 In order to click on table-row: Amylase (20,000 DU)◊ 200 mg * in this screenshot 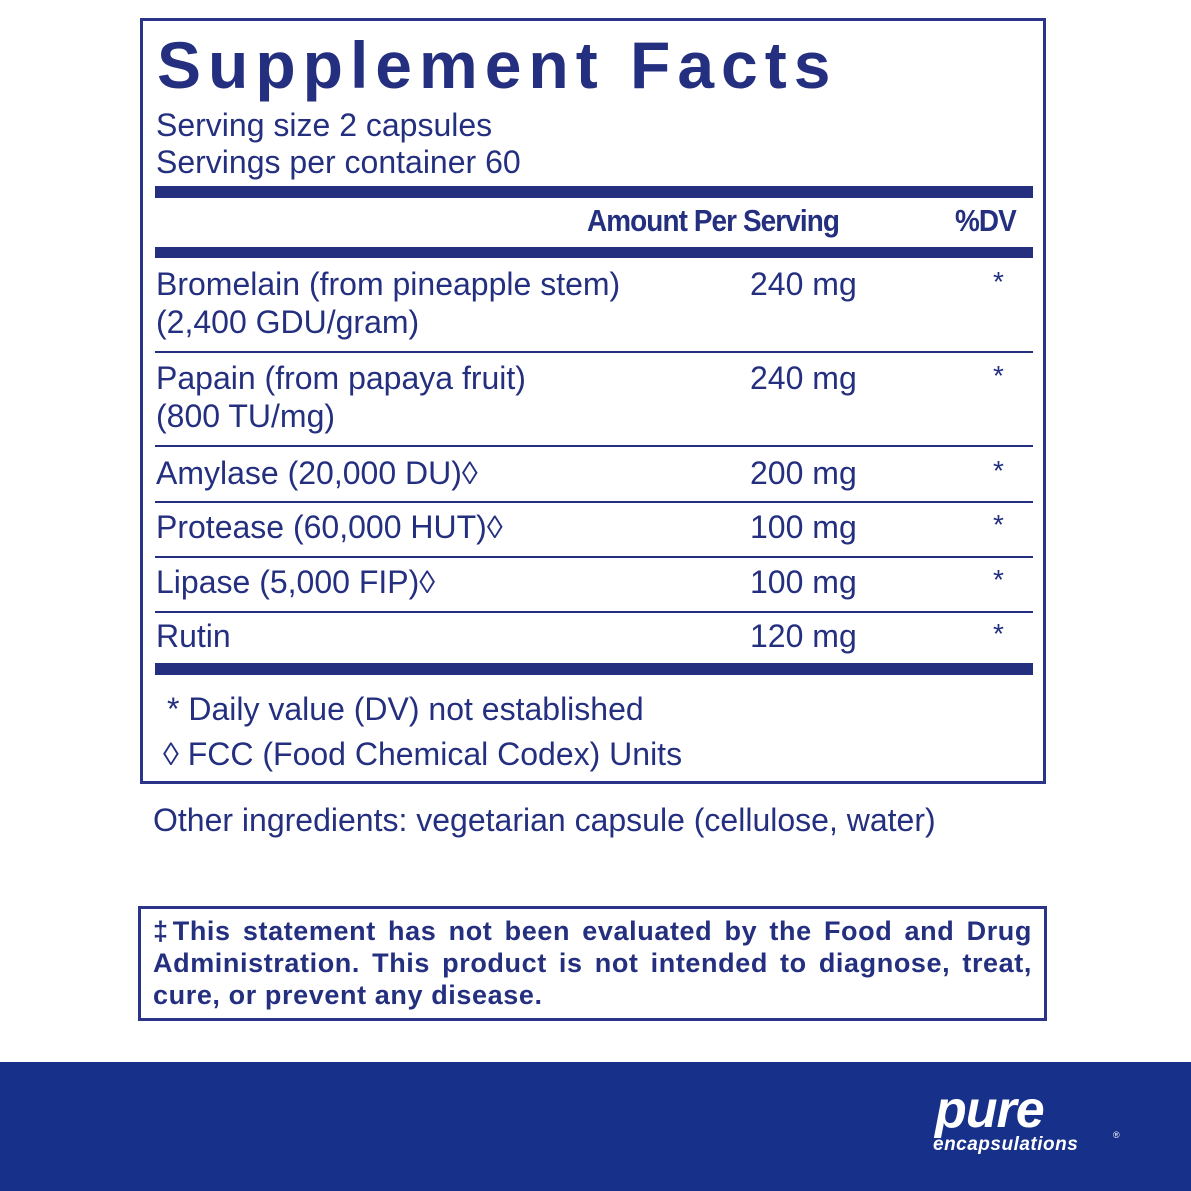, I will do `click(594, 478)`.